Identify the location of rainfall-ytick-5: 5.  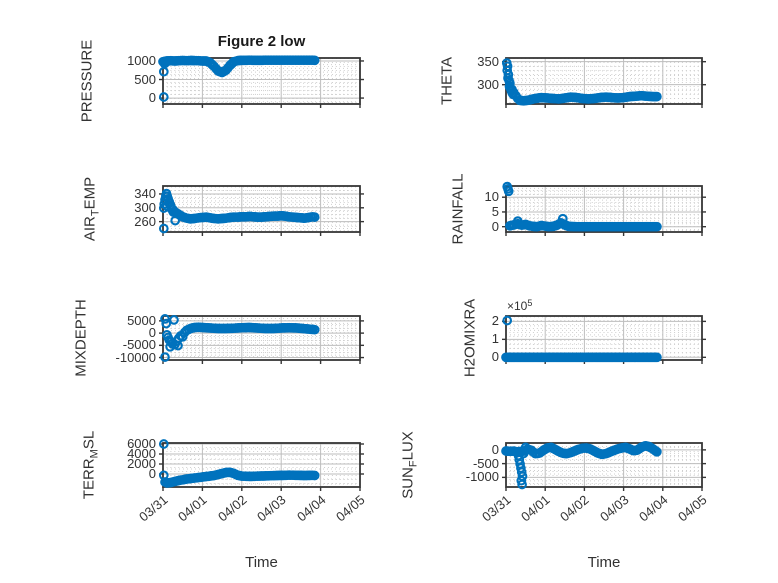
(495, 211).